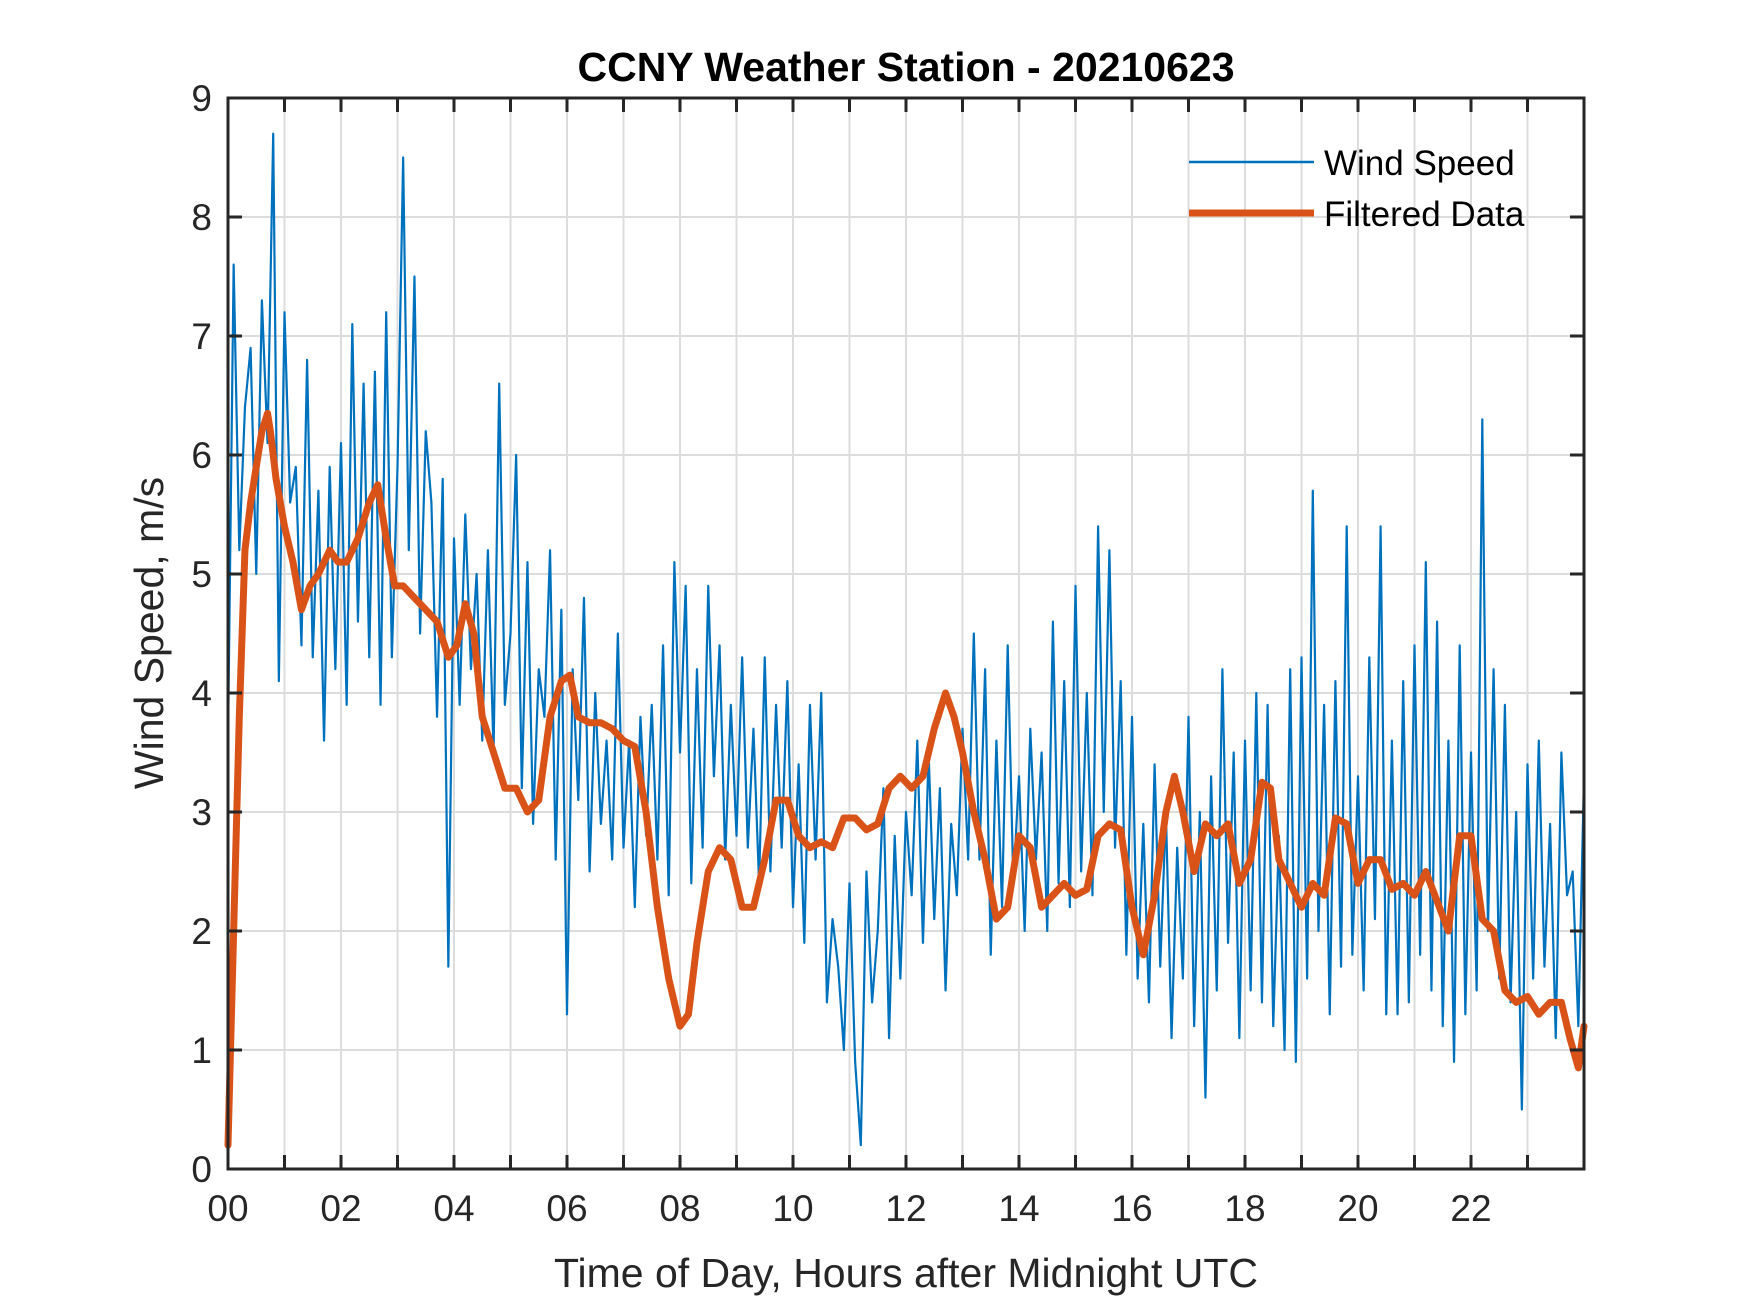  I want to click on x-tick-label: 12, so click(905, 1208).